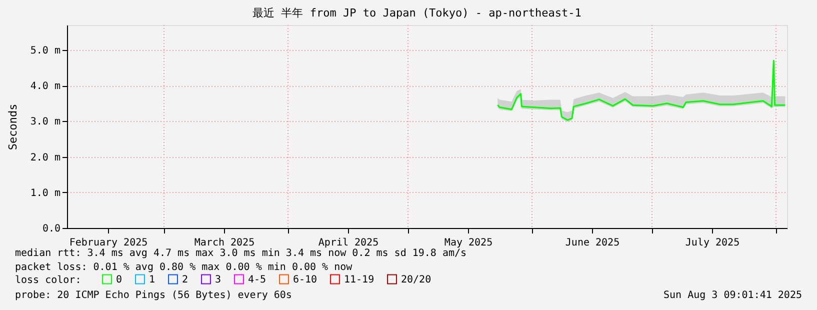 Image resolution: width=817 pixels, height=310 pixels. Describe the element at coordinates (13, 127) in the screenshot. I see `y-axis-title: Seconds` at that location.